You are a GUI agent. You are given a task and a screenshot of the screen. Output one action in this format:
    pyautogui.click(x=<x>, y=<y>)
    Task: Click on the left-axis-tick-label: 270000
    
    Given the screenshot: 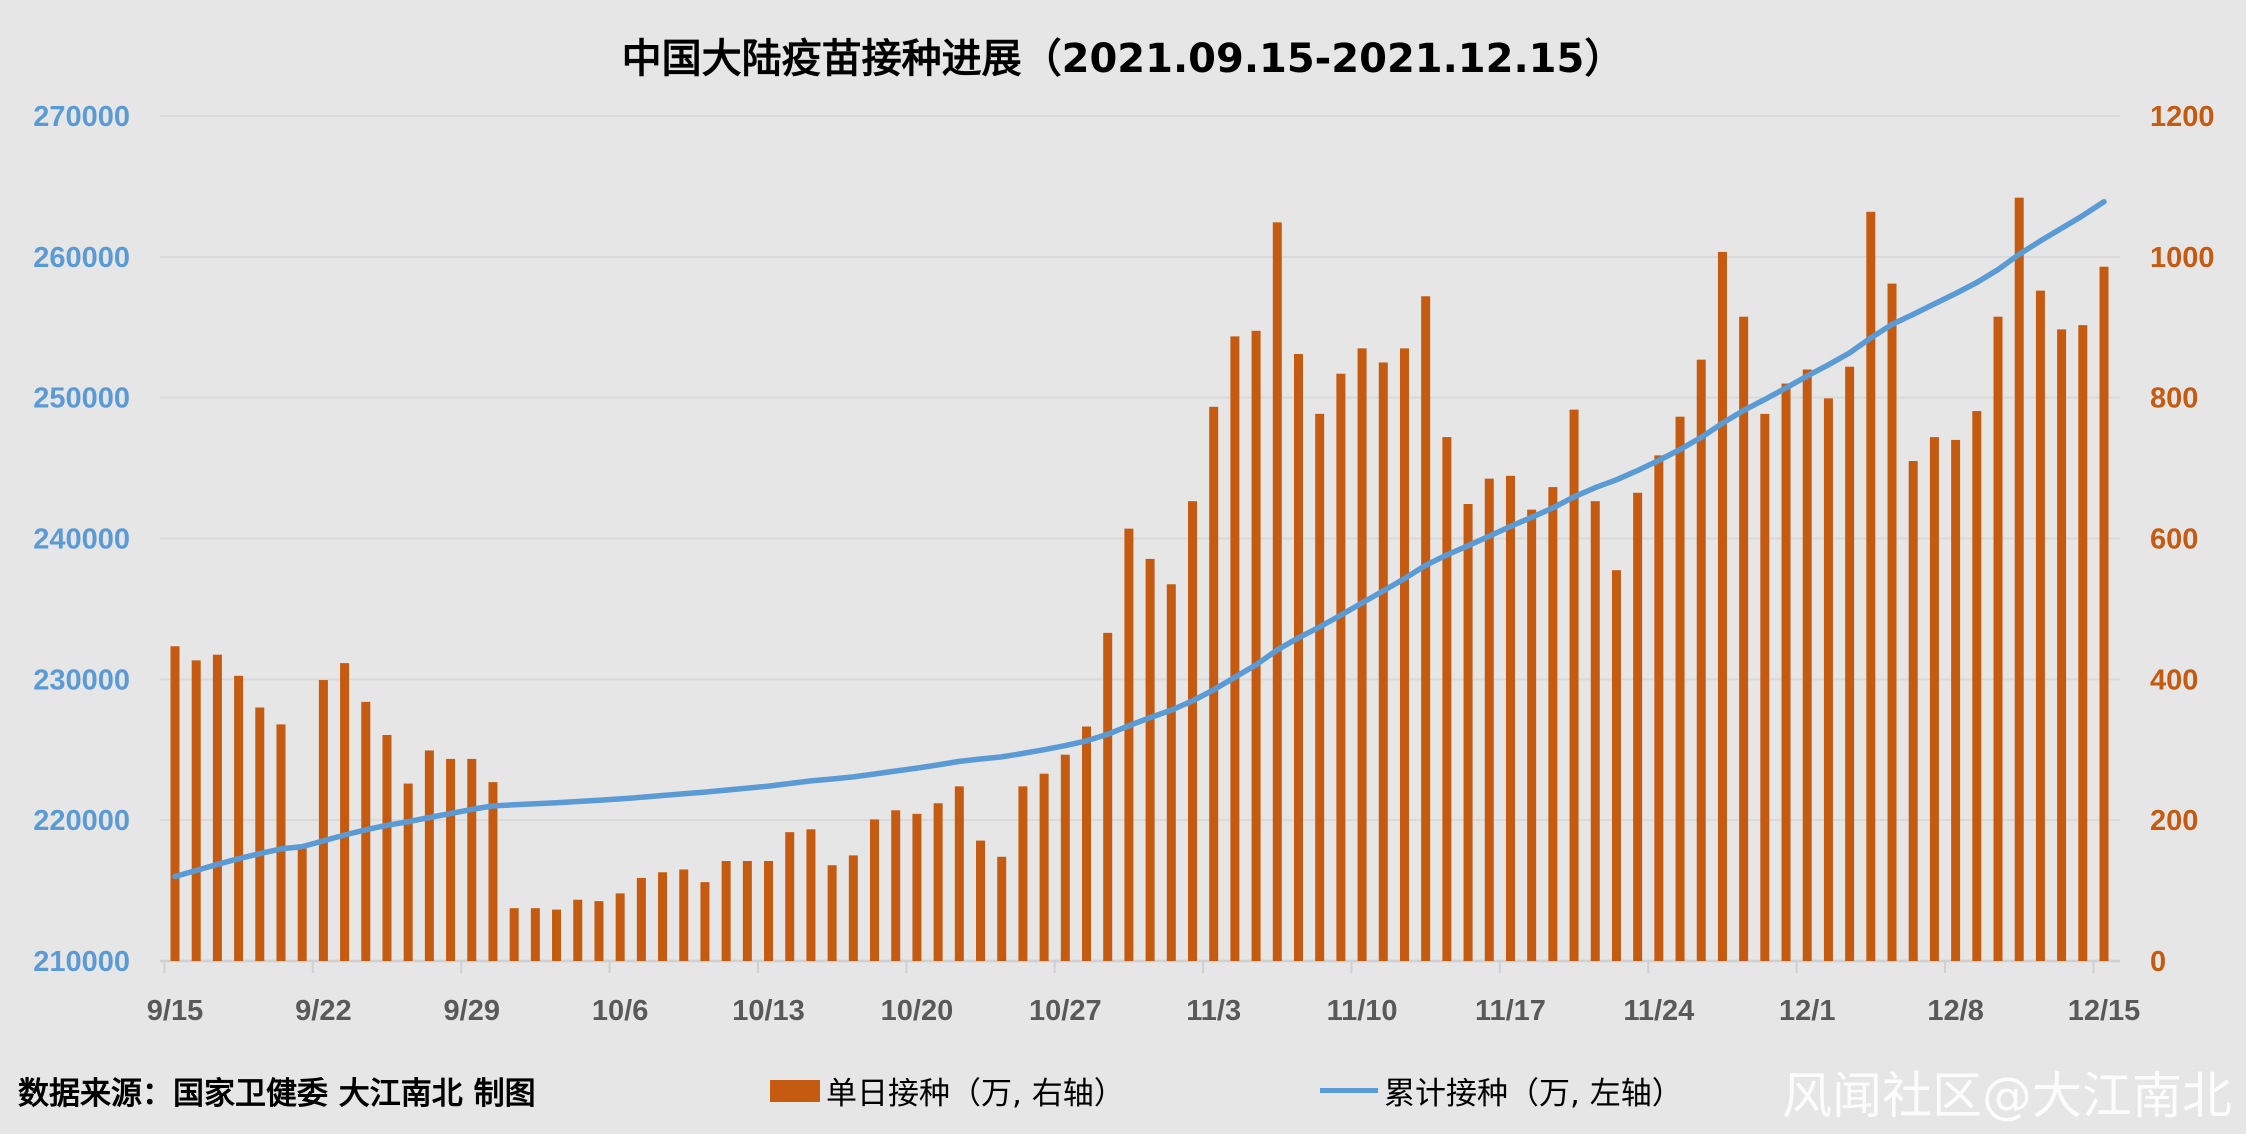 What is the action you would take?
    pyautogui.click(x=81, y=117)
    